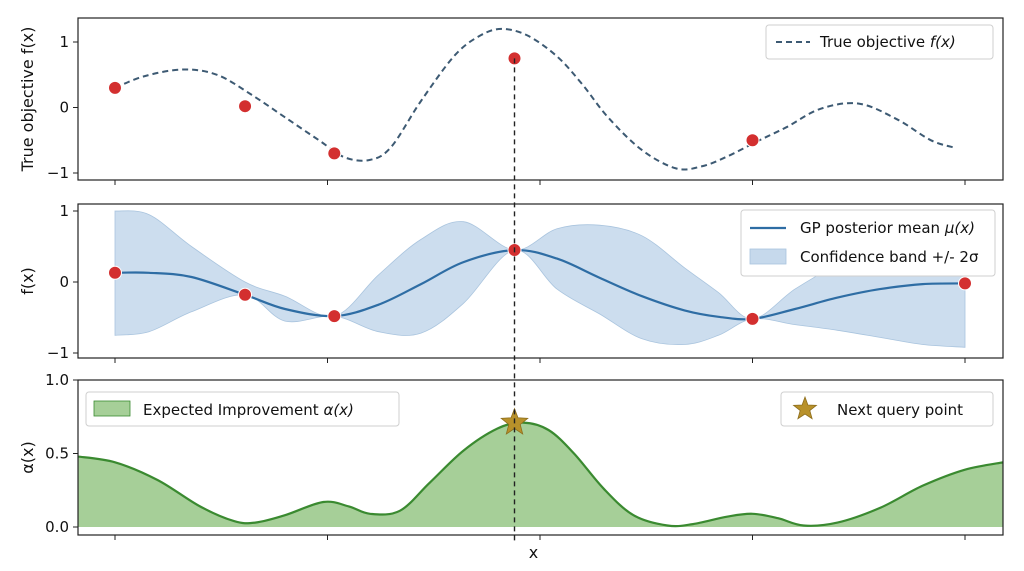 The image size is (1024, 571). I want to click on y-axis-label: f(x), so click(27, 281).